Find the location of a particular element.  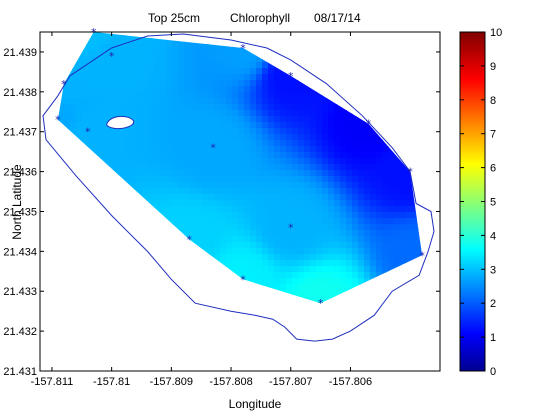

station-marker: * is located at coordinates (291, 76).